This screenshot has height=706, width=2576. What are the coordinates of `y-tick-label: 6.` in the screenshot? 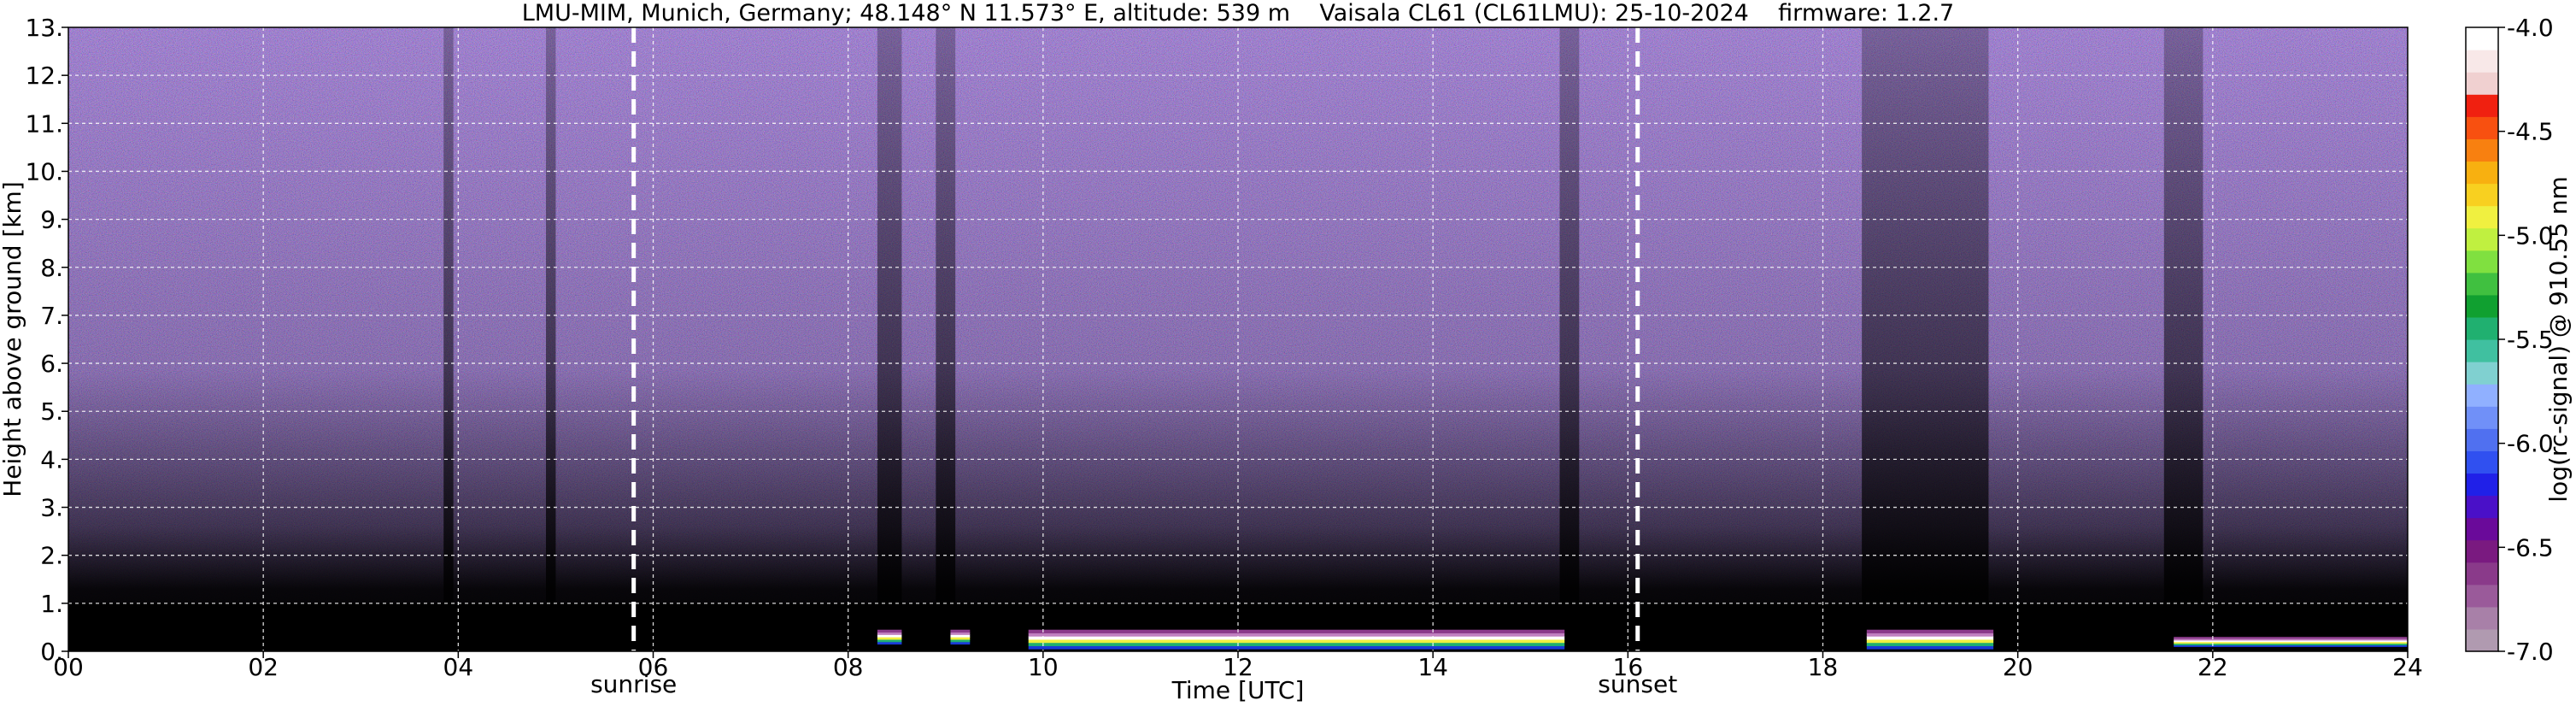 It's located at (51, 364).